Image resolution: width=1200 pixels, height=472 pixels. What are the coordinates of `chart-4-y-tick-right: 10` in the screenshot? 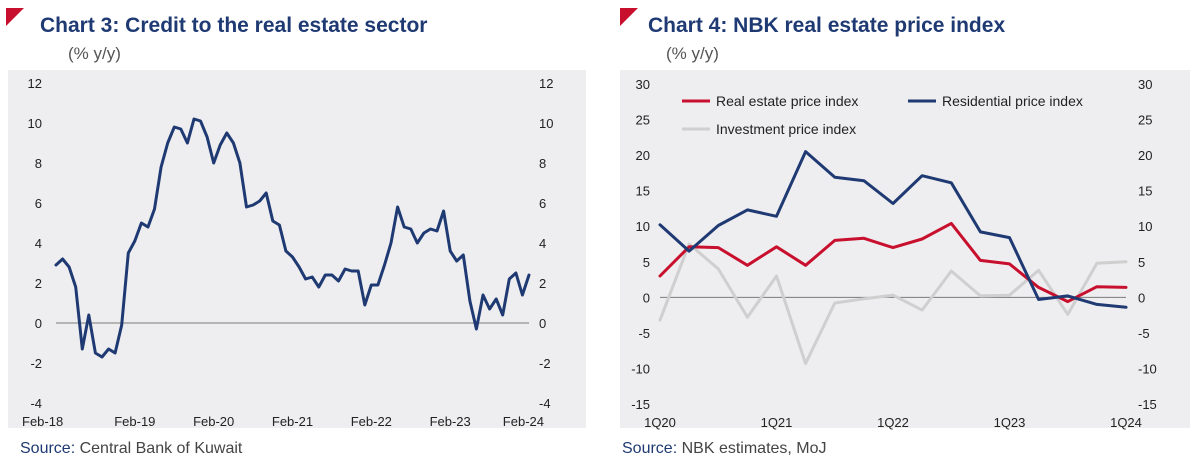 It's located at (1145, 226).